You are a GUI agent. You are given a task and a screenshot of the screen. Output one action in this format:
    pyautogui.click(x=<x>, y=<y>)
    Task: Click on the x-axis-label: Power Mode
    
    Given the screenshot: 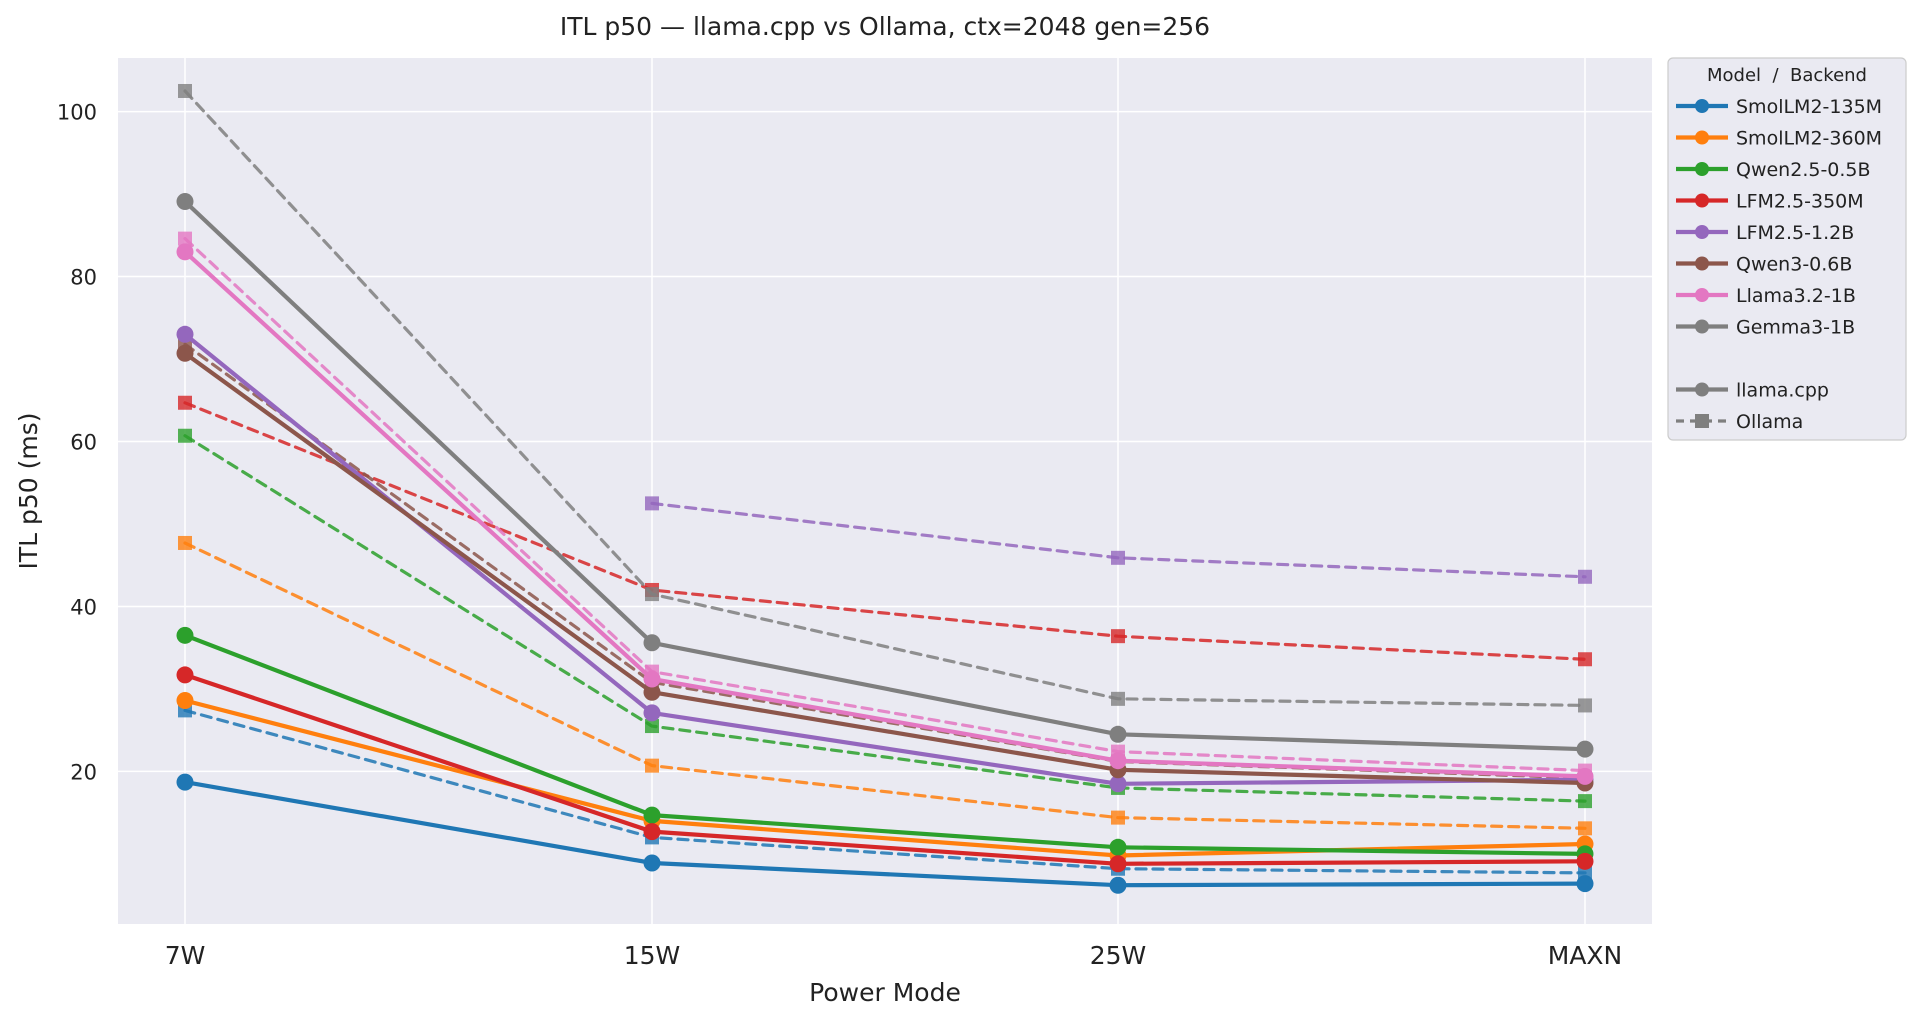 What is the action you would take?
    pyautogui.click(x=885, y=992)
    